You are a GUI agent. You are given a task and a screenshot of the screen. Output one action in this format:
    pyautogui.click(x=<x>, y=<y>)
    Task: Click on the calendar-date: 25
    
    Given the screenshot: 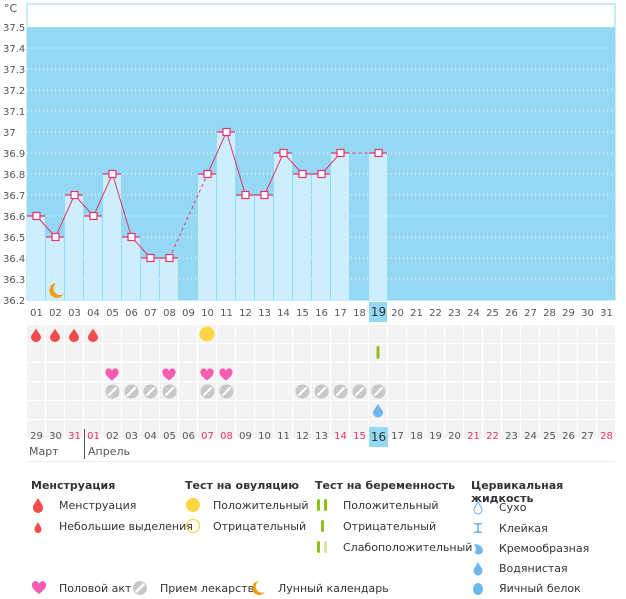 What is the action you would take?
    pyautogui.click(x=549, y=436)
    